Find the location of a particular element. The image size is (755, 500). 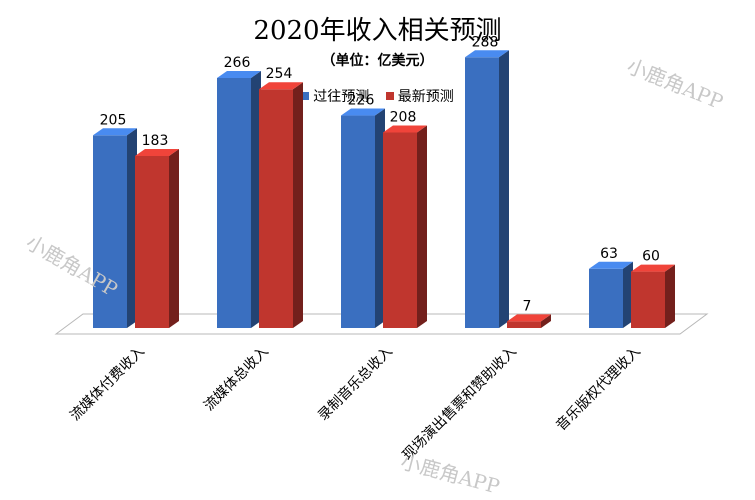

category-label: 流媒体付费收入 is located at coordinates (107, 384).